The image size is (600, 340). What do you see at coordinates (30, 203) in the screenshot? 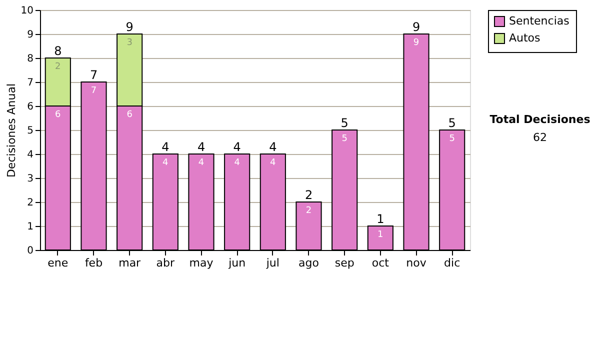
I see `y-tick-label: 2` at bounding box center [30, 203].